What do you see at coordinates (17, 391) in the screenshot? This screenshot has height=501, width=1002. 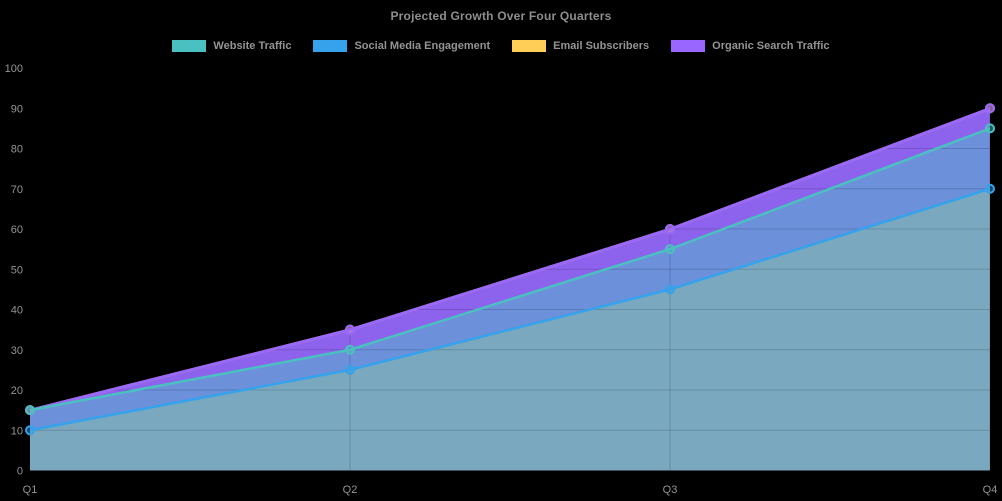 I see `y-tick-label-20: 20` at bounding box center [17, 391].